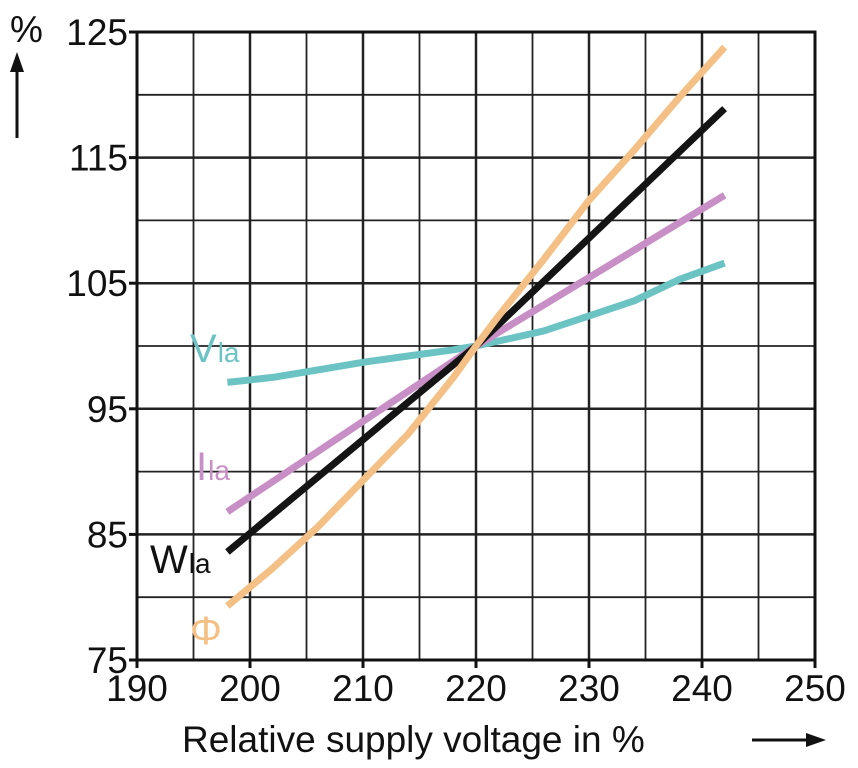 This screenshot has width=858, height=768. Describe the element at coordinates (413, 739) in the screenshot. I see `x-axis-label: Relative supply voltage in %` at that location.